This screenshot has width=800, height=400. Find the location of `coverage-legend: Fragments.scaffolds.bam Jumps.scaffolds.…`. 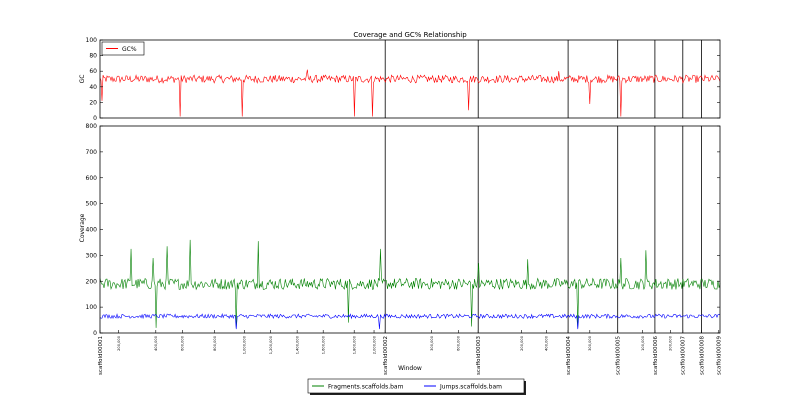

coverage-legend: Fragments.scaffolds.bam Jumps.scaffolds.… is located at coordinates (416, 386).